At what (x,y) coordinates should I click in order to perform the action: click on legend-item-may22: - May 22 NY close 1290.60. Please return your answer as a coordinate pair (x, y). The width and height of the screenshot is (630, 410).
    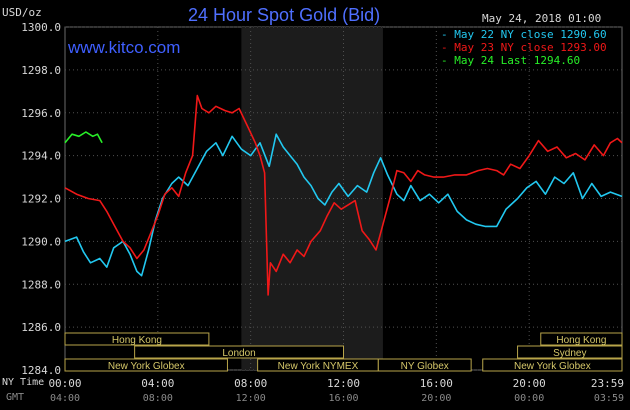
    Looking at the image, I should click on (524, 34).